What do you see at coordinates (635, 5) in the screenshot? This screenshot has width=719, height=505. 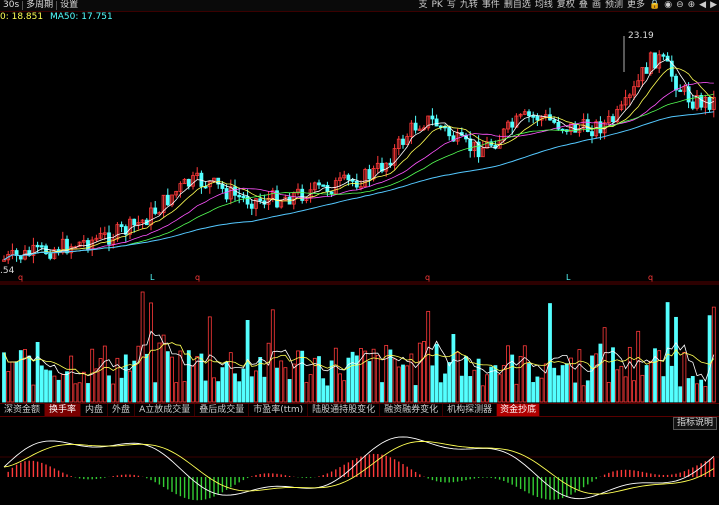 I see `toolbar-item-more: 更多` at bounding box center [635, 5].